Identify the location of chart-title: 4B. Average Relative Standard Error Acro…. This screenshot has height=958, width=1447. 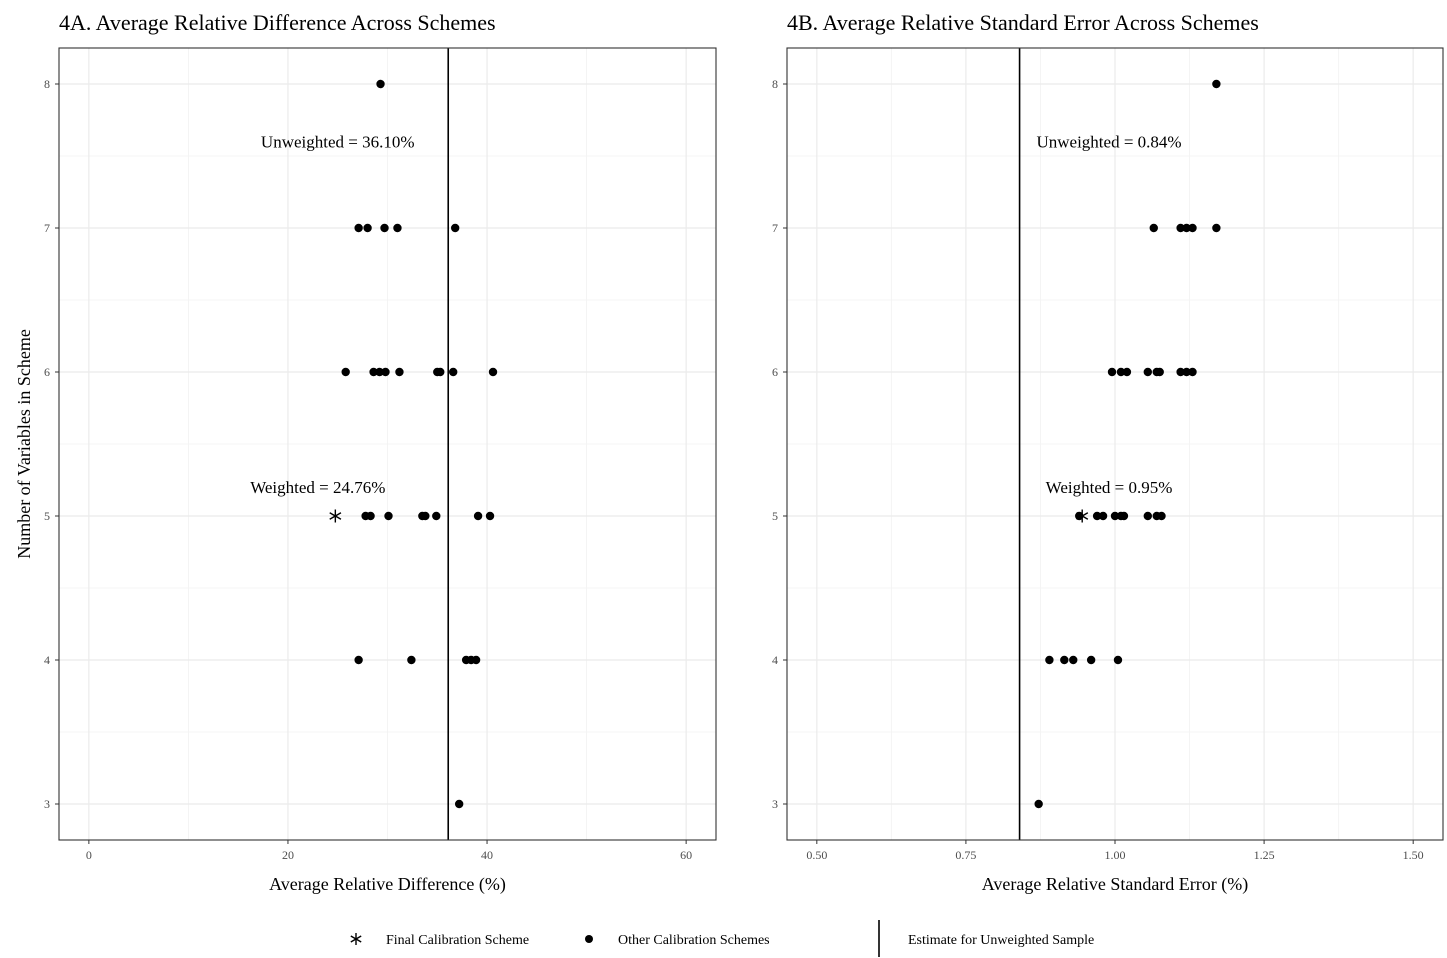
(1023, 22).